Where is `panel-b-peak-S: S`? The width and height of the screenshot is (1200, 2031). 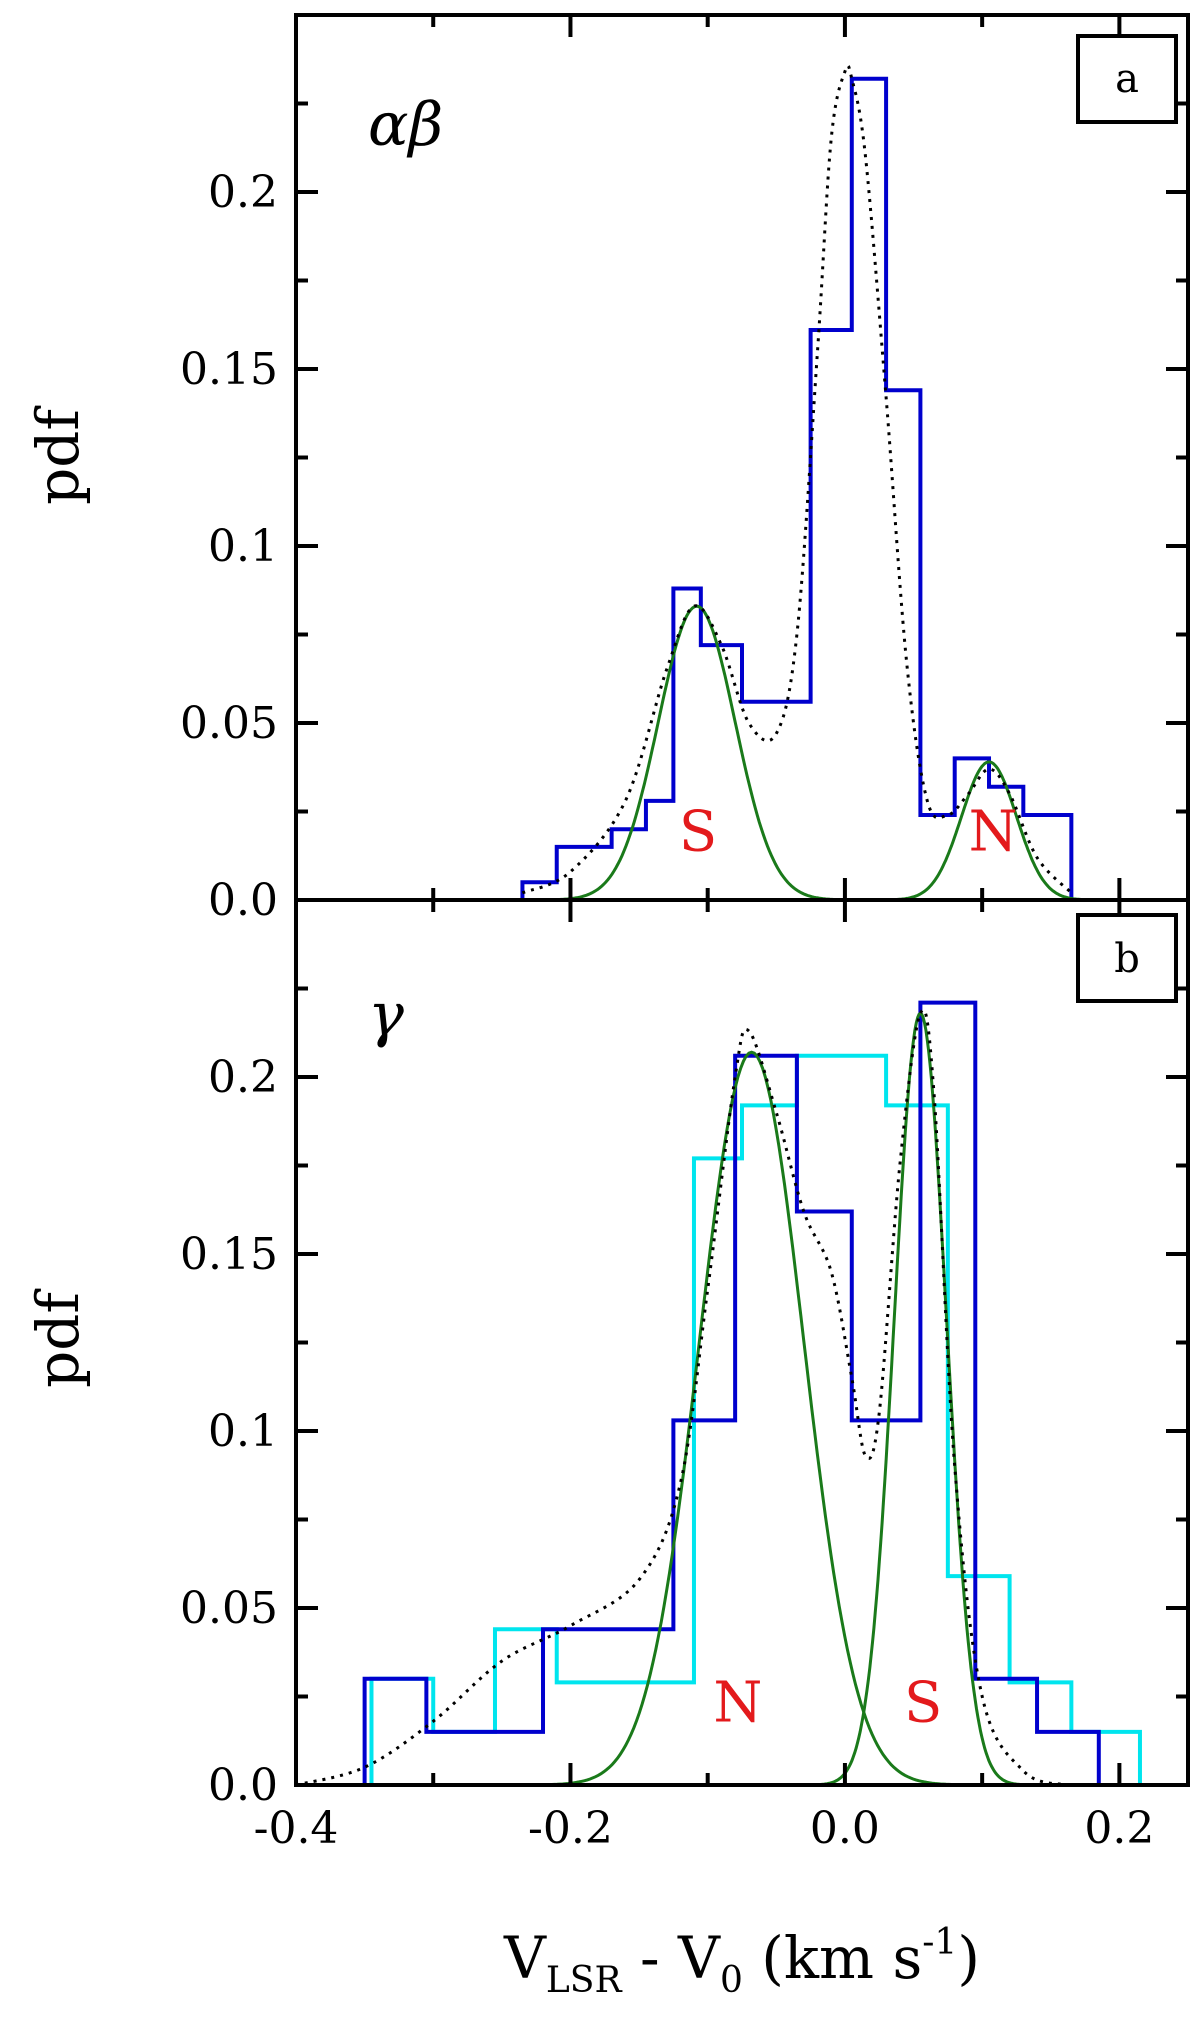 panel-b-peak-S: S is located at coordinates (923, 1702).